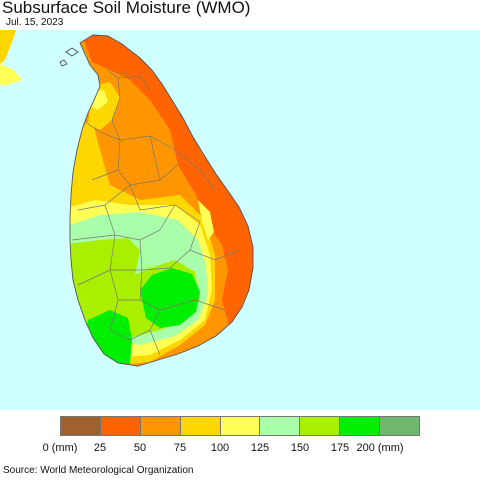 This screenshot has width=480, height=480. I want to click on legend-swatch-200+, so click(400, 426).